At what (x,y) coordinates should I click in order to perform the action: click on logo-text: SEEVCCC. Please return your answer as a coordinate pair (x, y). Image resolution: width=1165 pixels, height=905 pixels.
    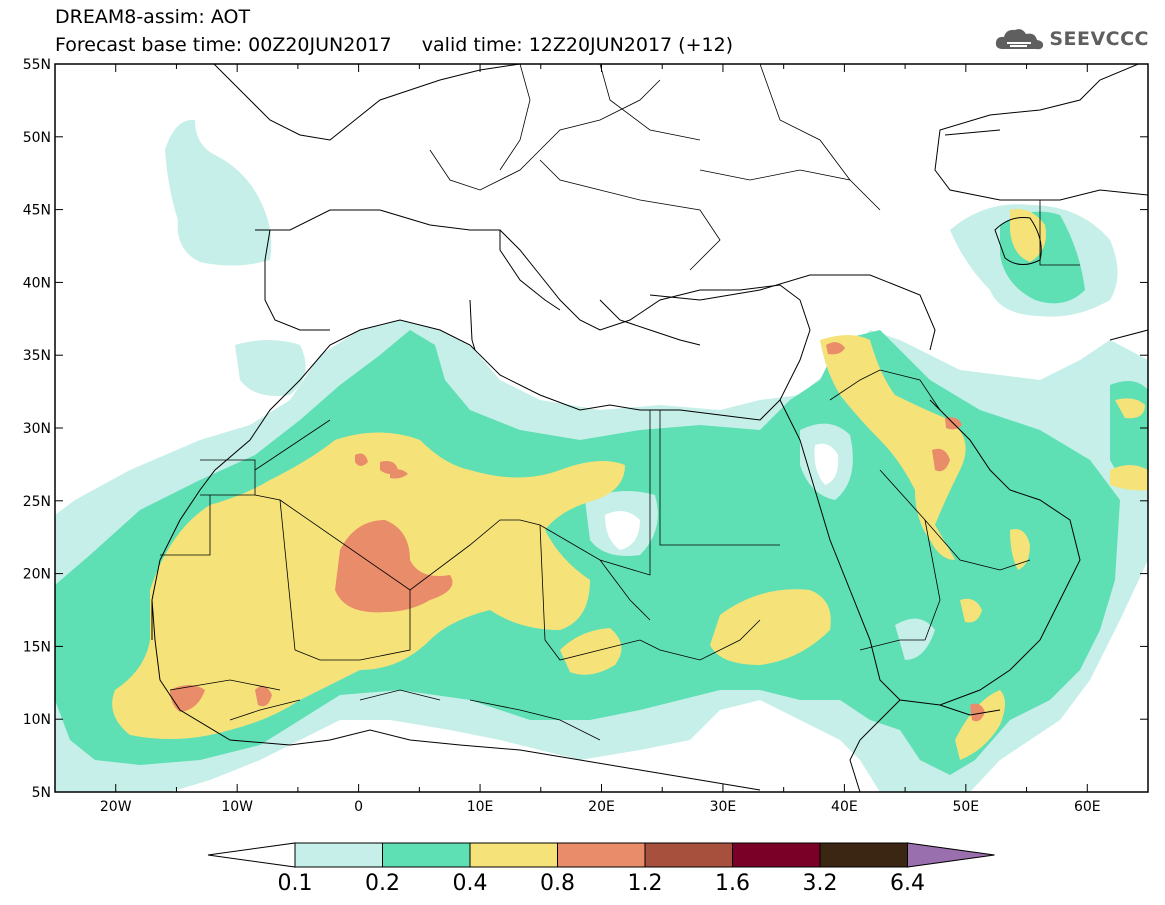
    Looking at the image, I should click on (1099, 39).